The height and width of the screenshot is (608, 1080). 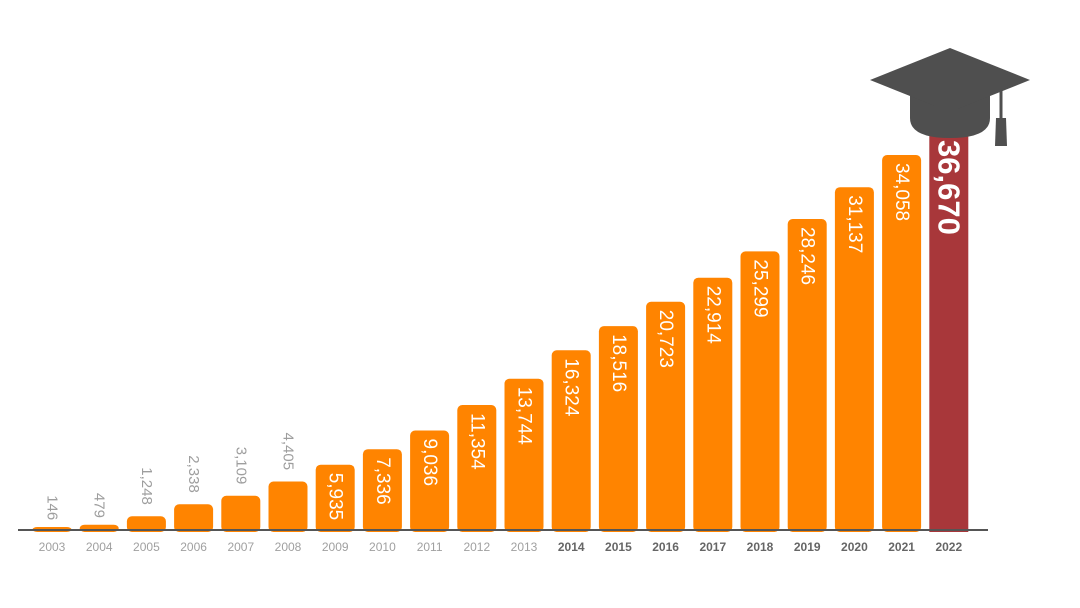 I want to click on x-tick-label-2011: 2011, so click(x=430, y=547).